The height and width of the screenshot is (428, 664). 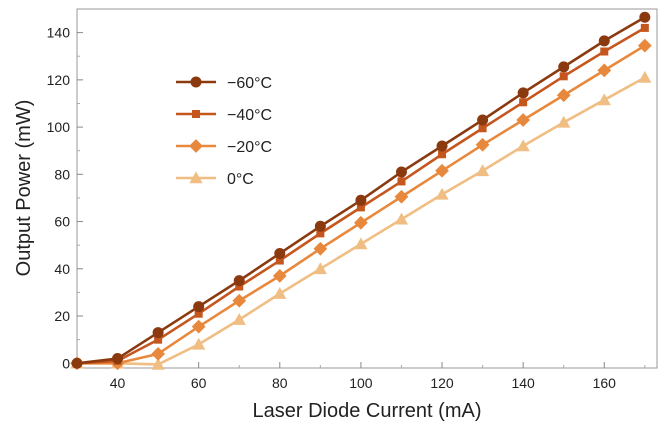 What do you see at coordinates (62, 269) in the screenshot?
I see `y-tick-label-40: 40` at bounding box center [62, 269].